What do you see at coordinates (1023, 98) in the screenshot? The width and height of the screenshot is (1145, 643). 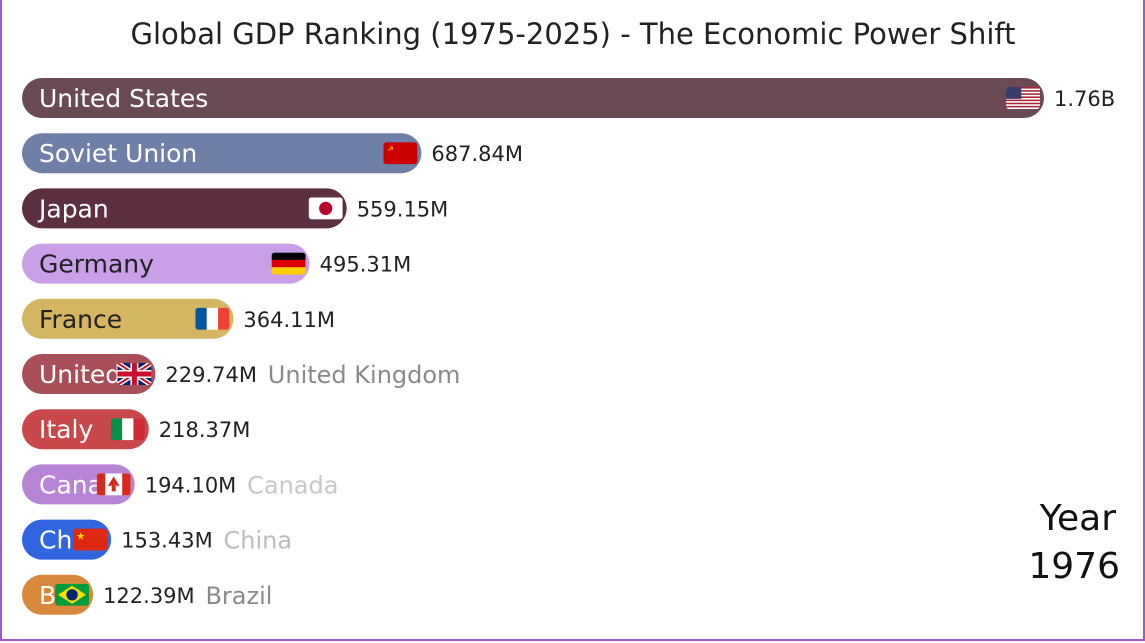 I see `us-flag-icon` at bounding box center [1023, 98].